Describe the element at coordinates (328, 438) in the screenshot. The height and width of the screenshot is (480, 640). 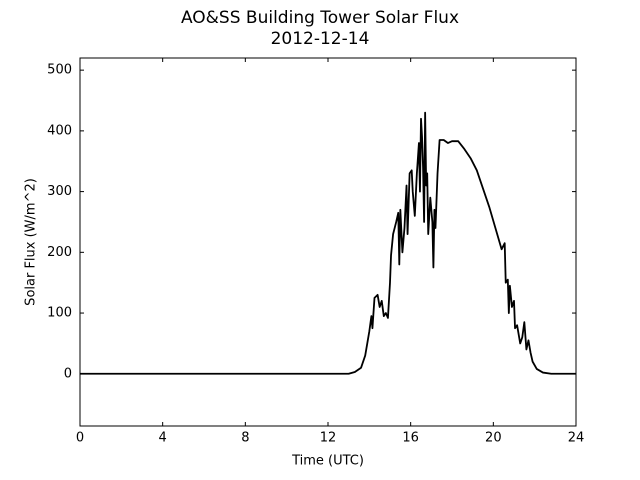
I see `x-tick-label: 12` at that location.